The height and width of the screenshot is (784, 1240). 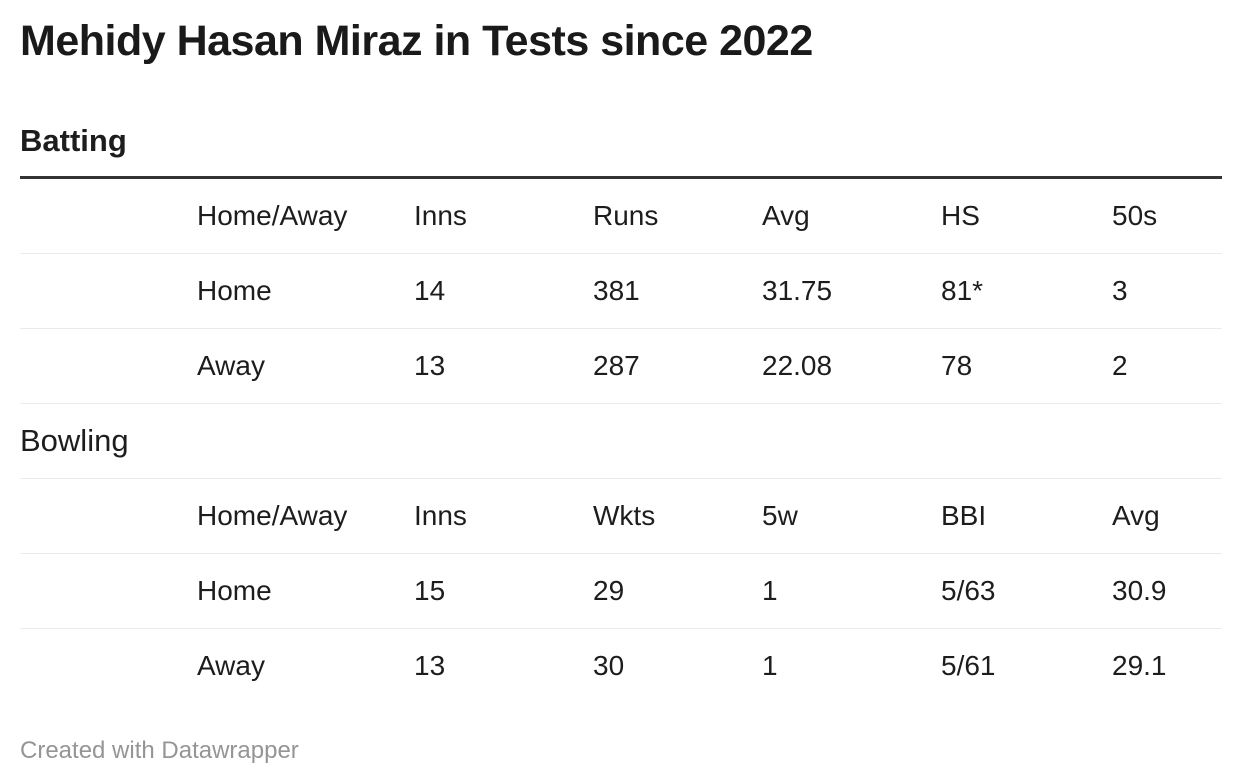 What do you see at coordinates (416, 41) in the screenshot?
I see `page-title: Mehidy Hasan Miraz in Tests since 2022` at bounding box center [416, 41].